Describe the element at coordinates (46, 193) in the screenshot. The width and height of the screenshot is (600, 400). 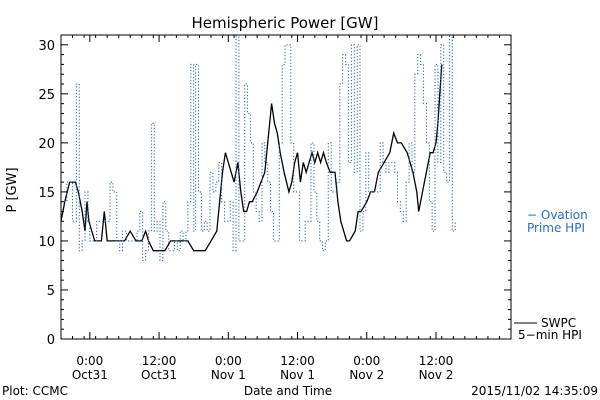
I see `y-tick-label: 15` at that location.